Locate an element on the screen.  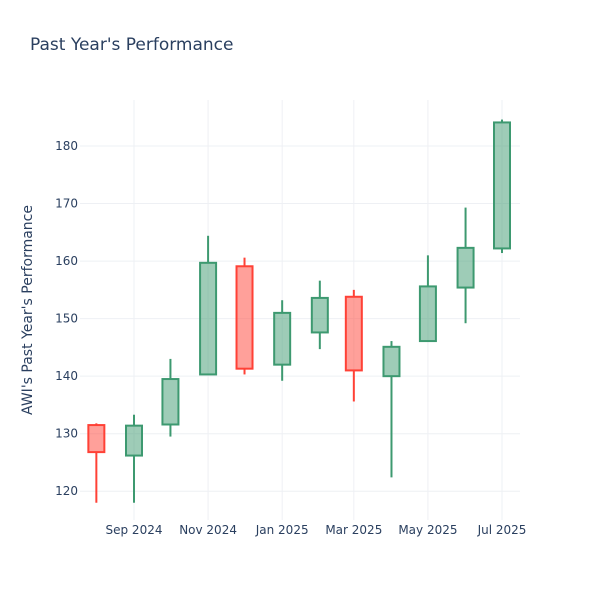
chart-title: Past Year's Performance is located at coordinates (132, 45).